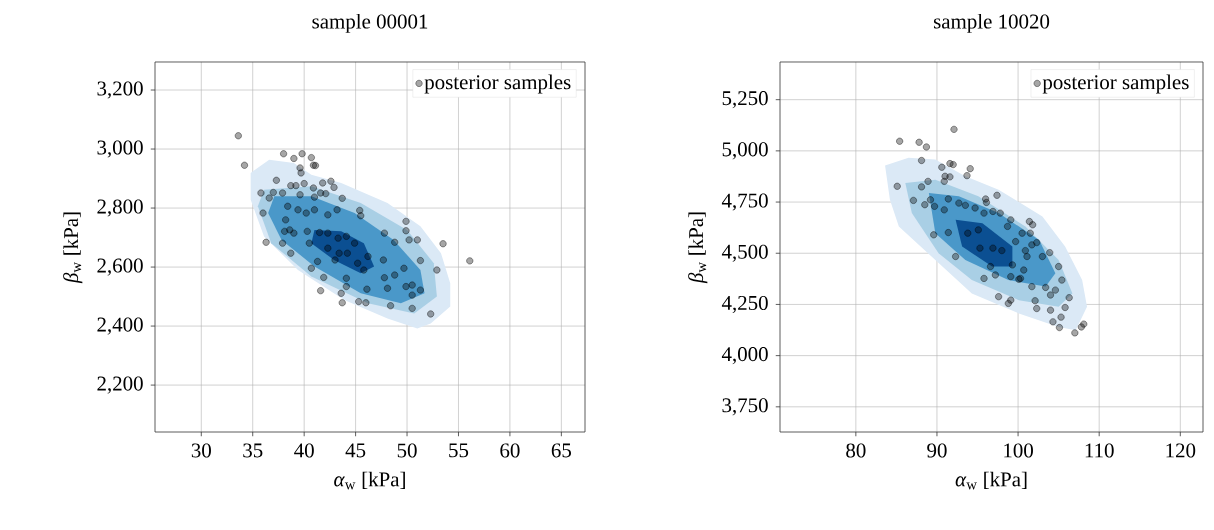 The image size is (1214, 530). Describe the element at coordinates (510, 450) in the screenshot. I see `x-tick-label: 60` at that location.